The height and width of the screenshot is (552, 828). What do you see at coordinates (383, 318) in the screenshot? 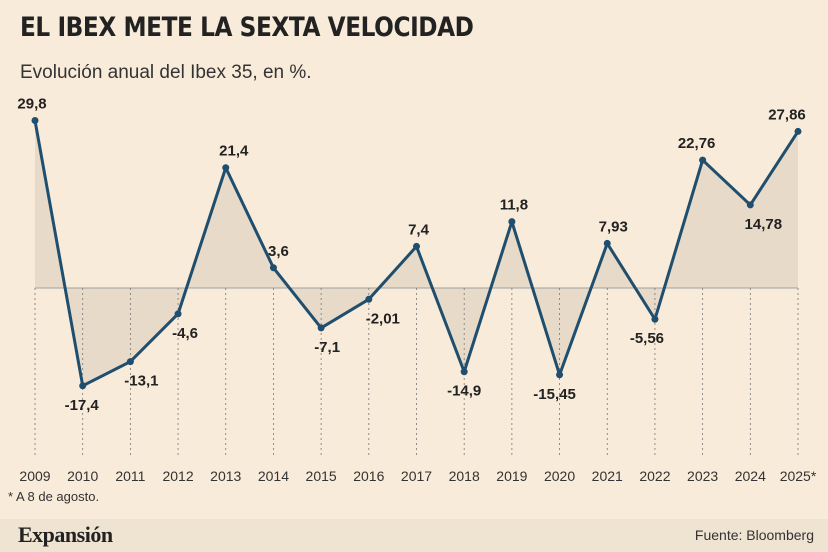
I see `data-label: -2,01` at bounding box center [383, 318].